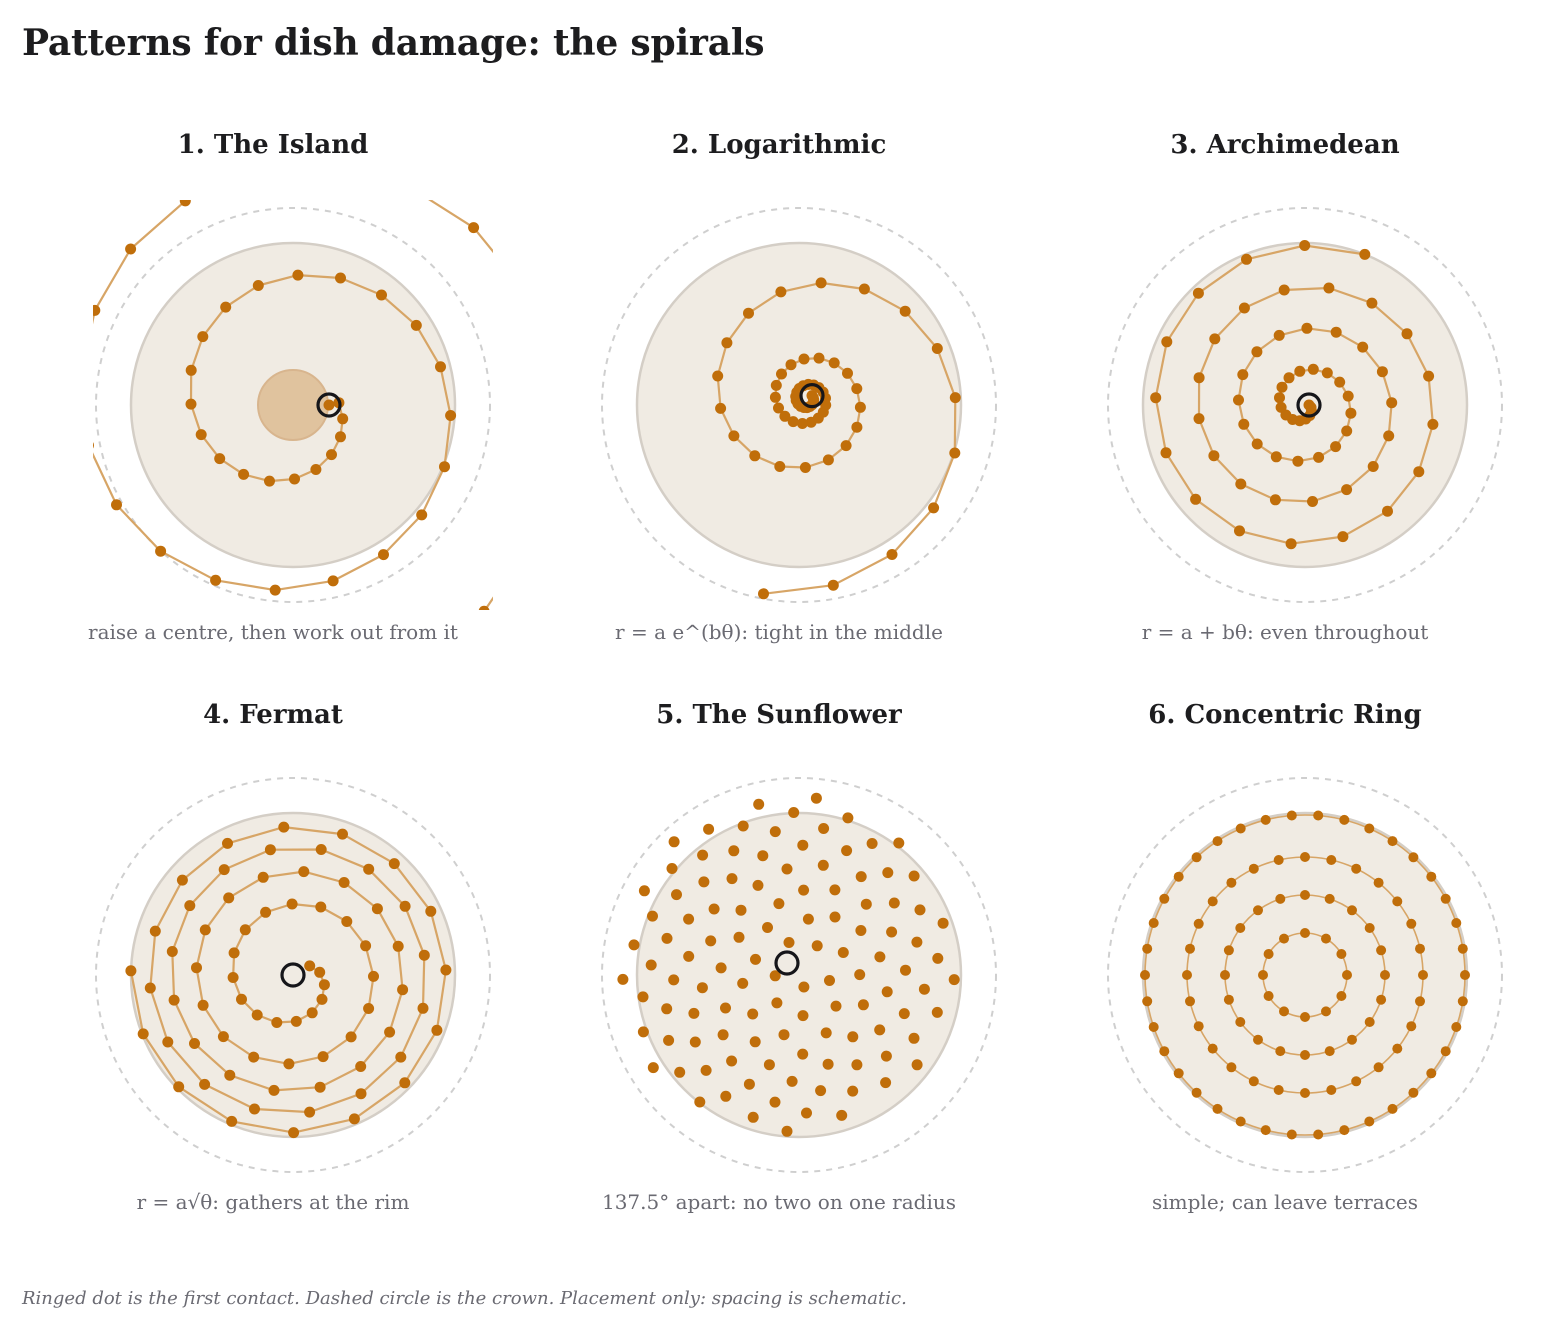  I want to click on concentric-diagram, so click(1305, 975).